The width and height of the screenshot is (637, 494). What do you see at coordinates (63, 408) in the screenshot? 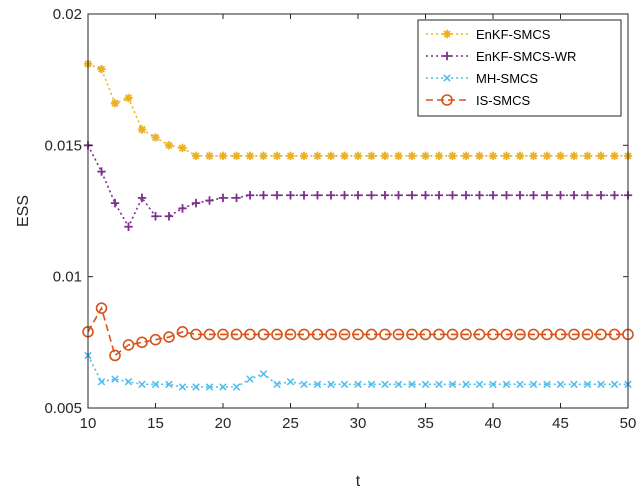
I see `y-tick-label: 0.005` at bounding box center [63, 408].